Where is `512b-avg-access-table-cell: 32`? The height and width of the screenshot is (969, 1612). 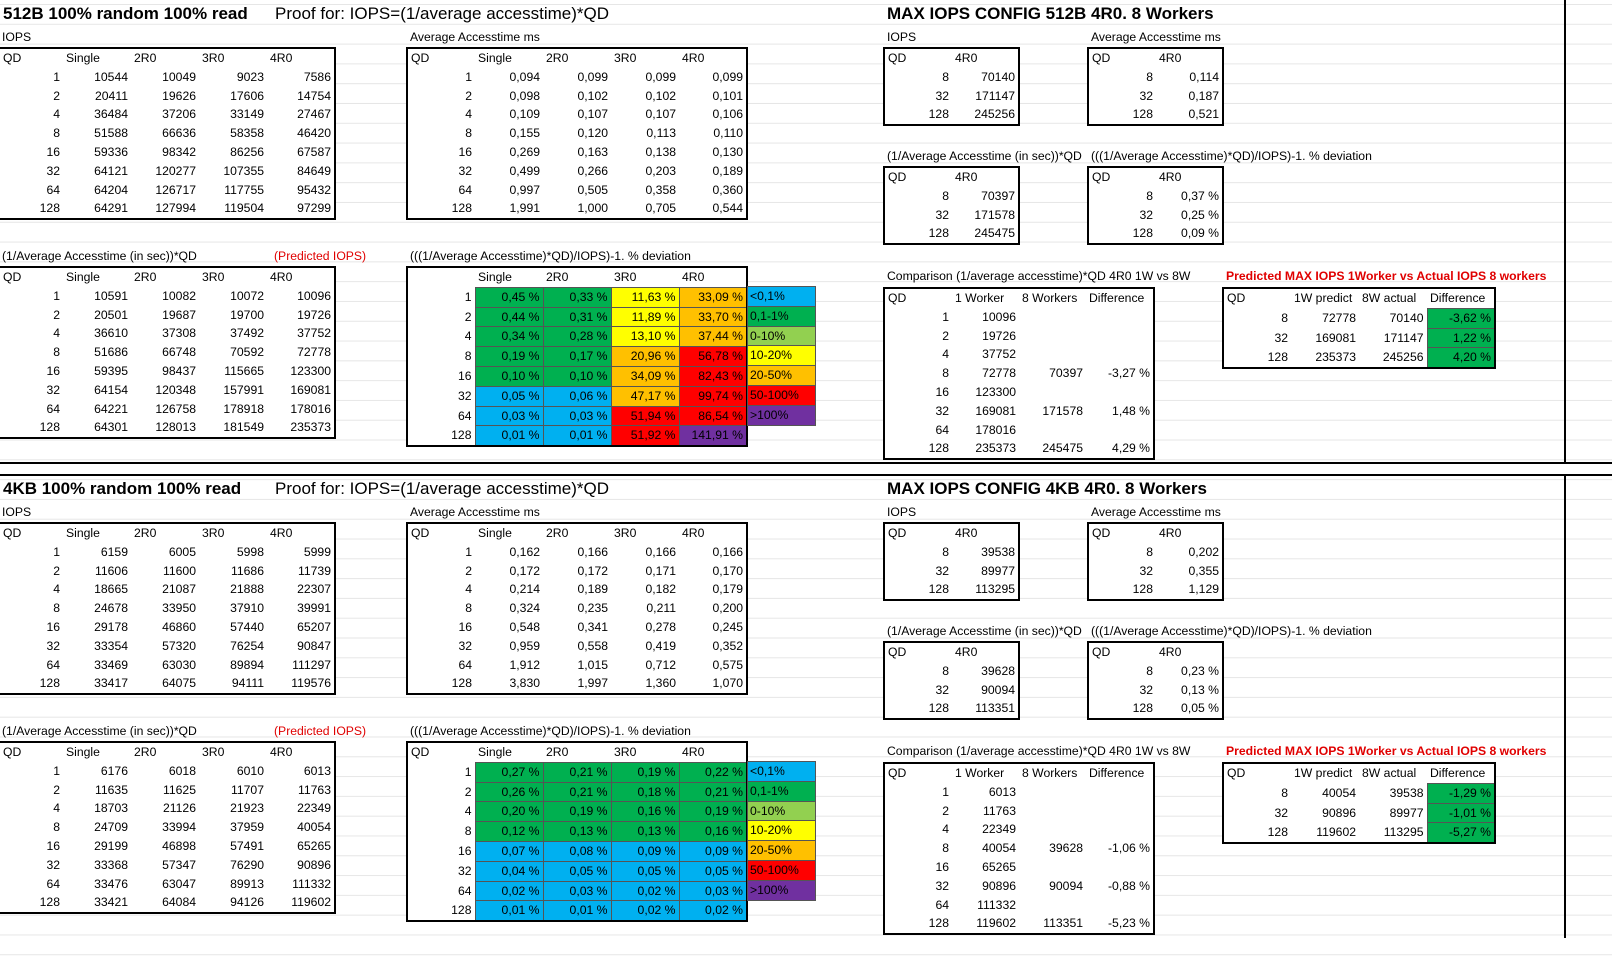 512b-avg-access-table-cell: 32 is located at coordinates (465, 170).